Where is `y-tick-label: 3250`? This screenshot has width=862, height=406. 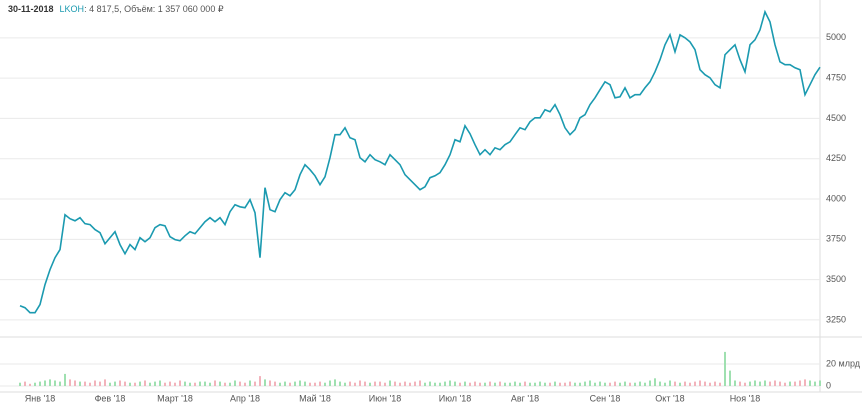 y-tick-label: 3250 is located at coordinates (836, 319).